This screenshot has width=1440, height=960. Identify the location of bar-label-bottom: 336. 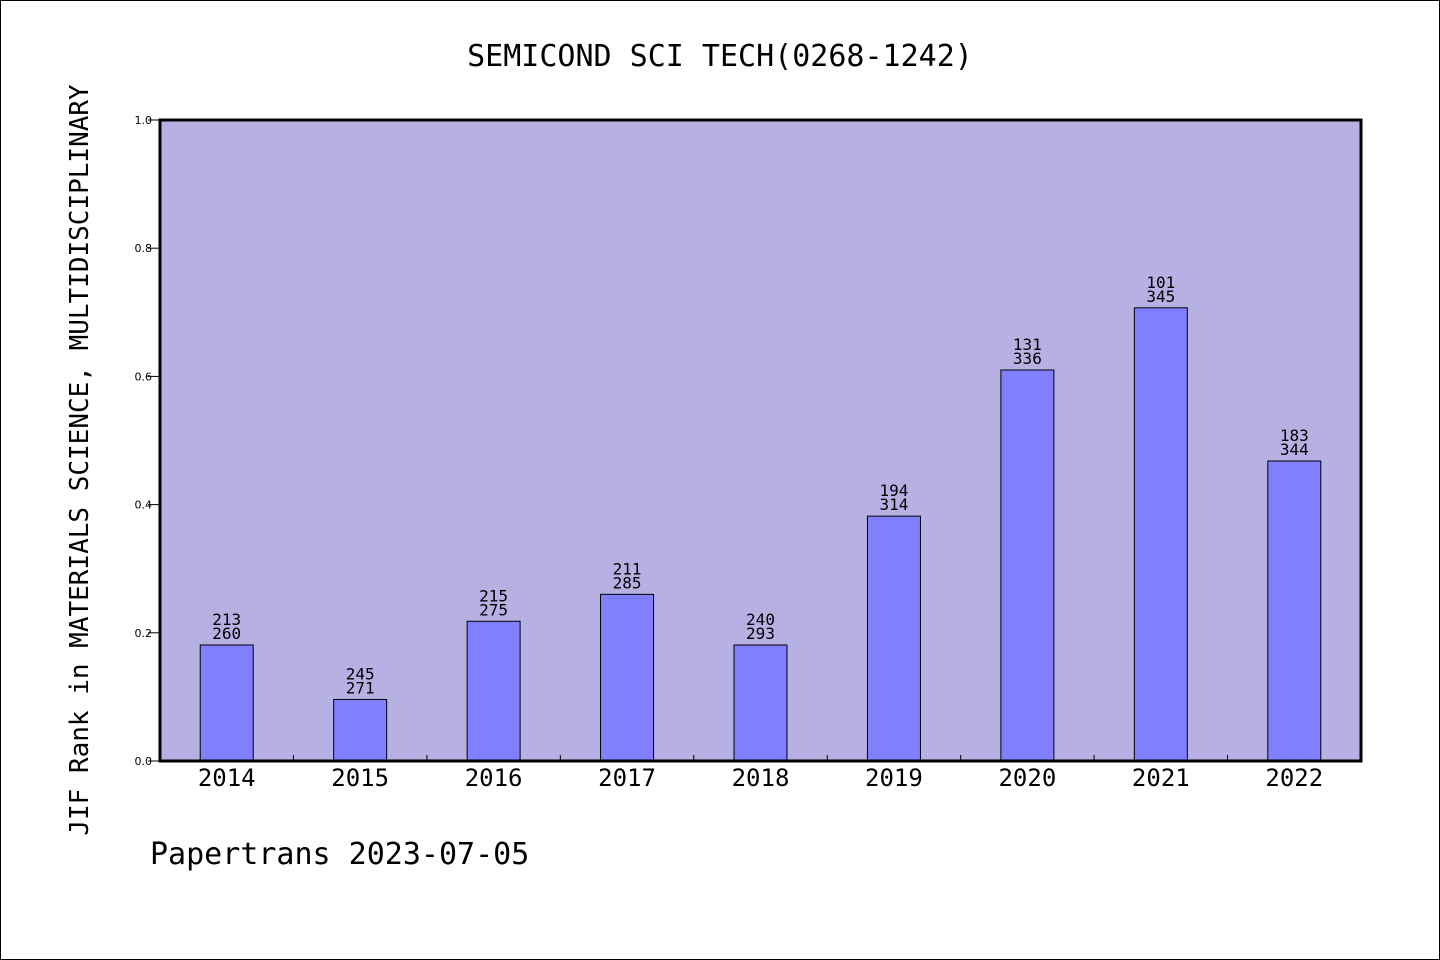
(1027, 358).